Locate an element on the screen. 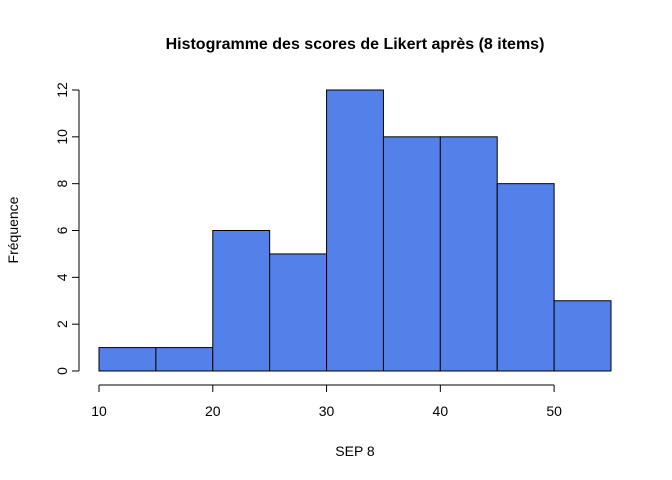  y-tick-label: 2 is located at coordinates (62, 324).